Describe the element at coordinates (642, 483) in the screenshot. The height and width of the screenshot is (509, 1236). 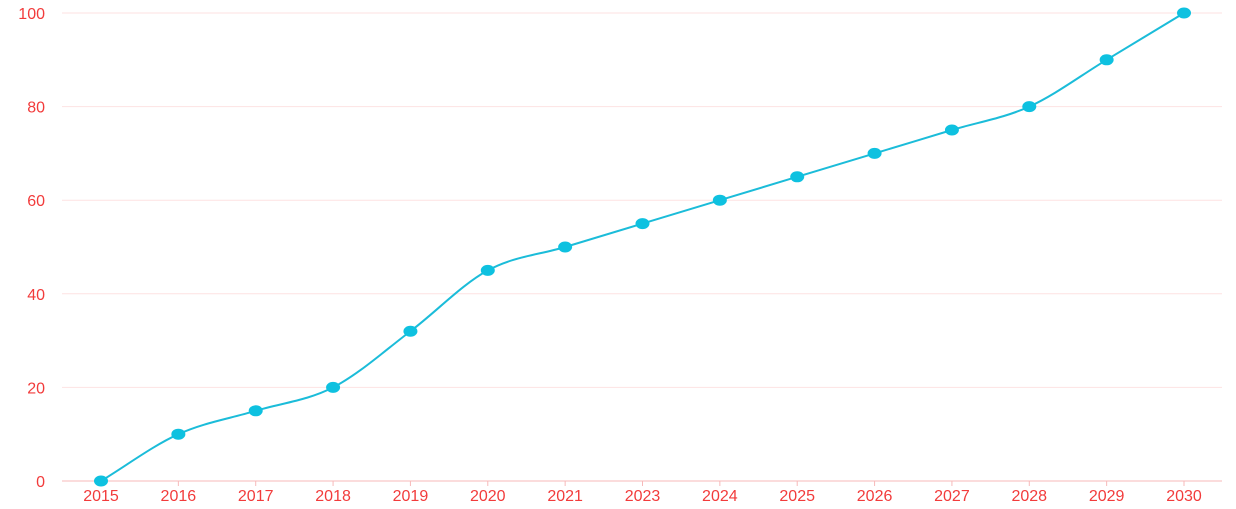
I see `x-axis` at that location.